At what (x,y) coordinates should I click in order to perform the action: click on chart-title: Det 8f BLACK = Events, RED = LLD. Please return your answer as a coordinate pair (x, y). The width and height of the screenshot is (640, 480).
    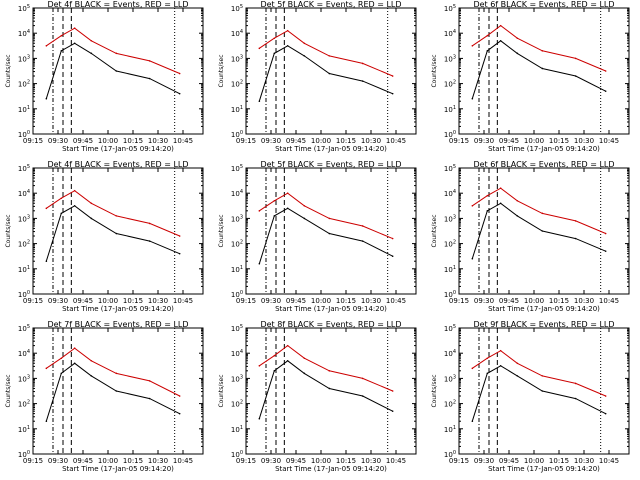
    Looking at the image, I should click on (330, 324).